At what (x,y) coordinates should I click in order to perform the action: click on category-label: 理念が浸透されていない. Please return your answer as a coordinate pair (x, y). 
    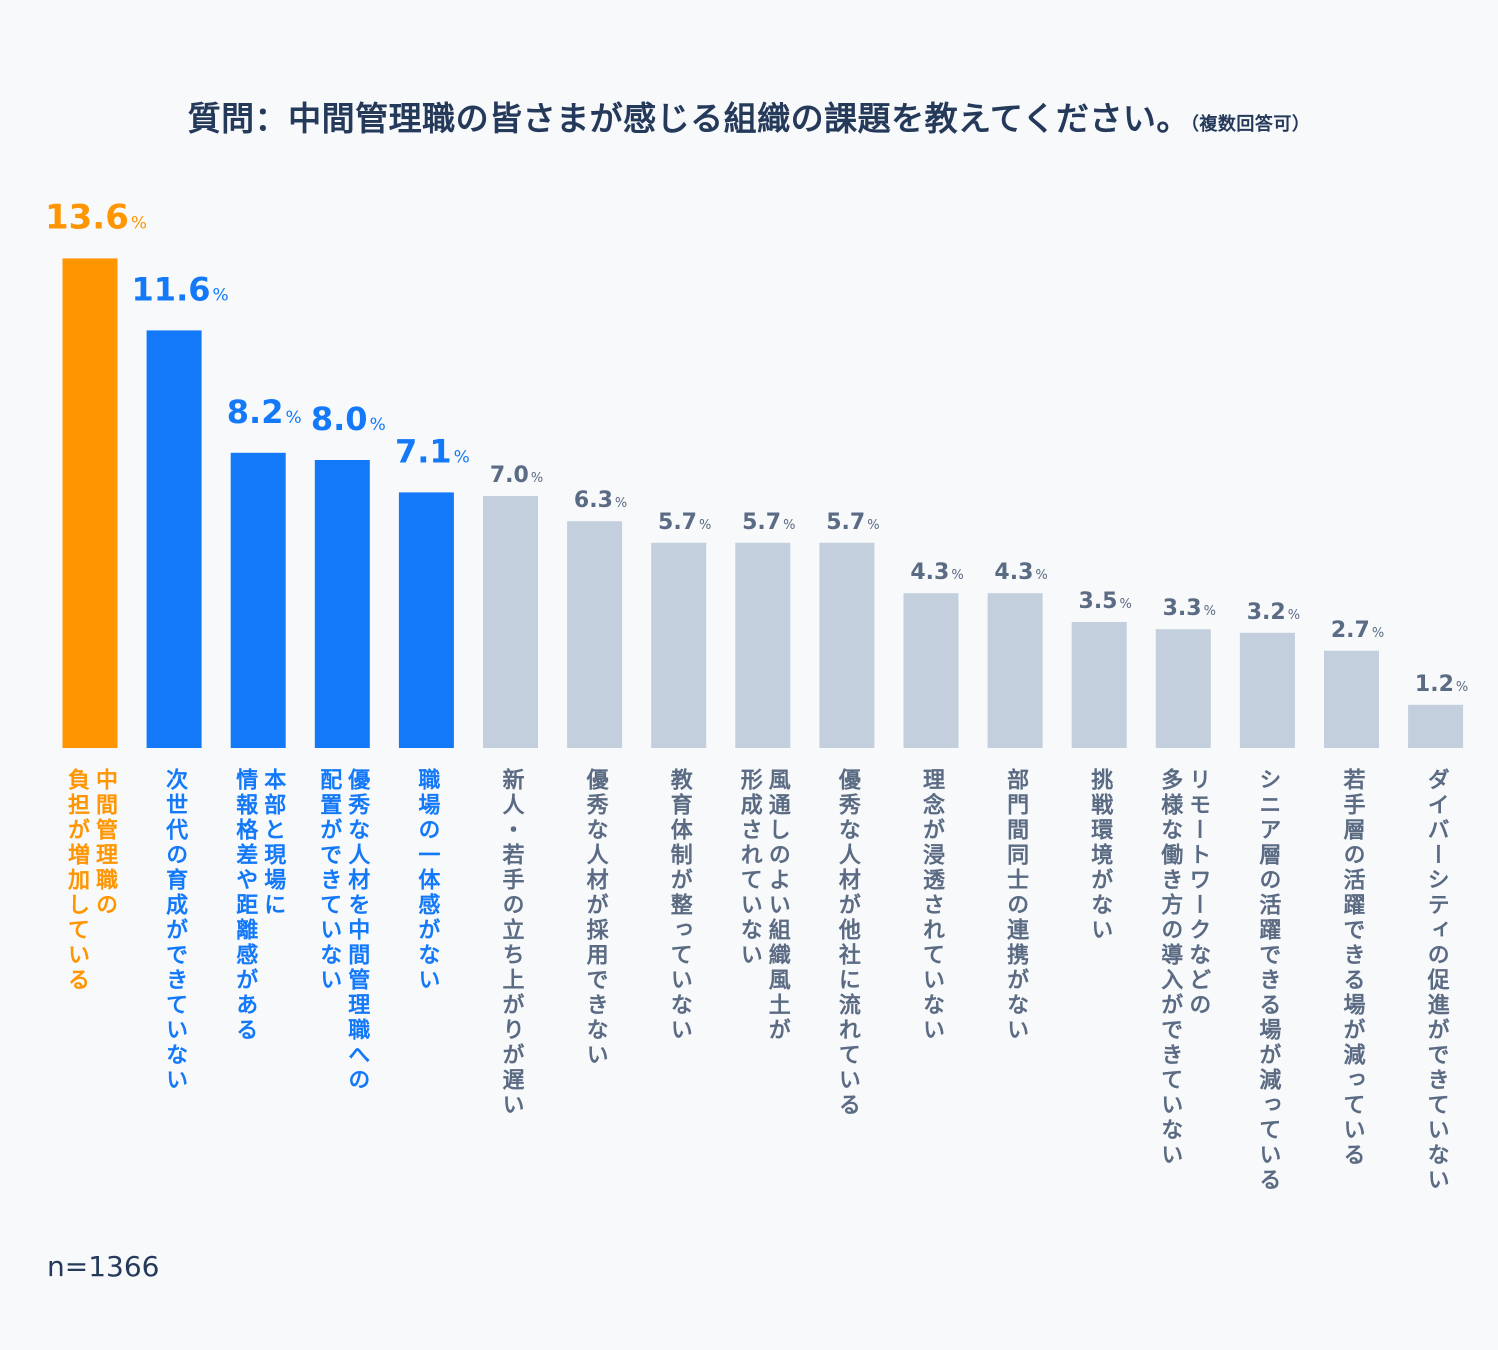
    Looking at the image, I should click on (931, 905).